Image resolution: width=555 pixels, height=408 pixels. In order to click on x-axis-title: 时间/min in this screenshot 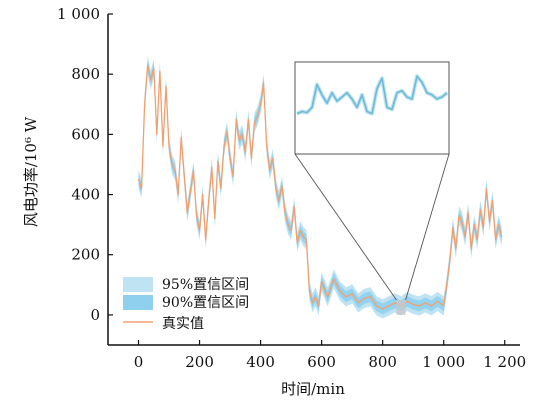, I will do `click(313, 389)`.